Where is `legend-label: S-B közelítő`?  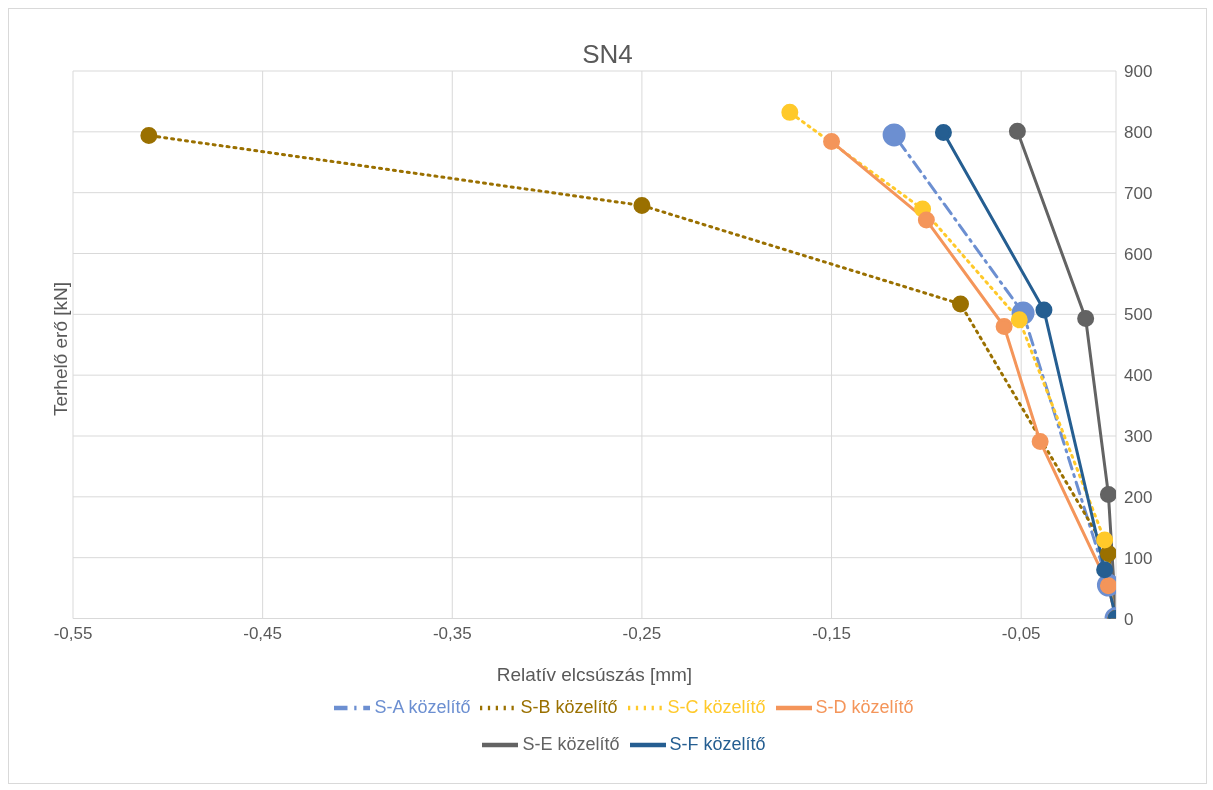 legend-label: S-B közelítő is located at coordinates (569, 706).